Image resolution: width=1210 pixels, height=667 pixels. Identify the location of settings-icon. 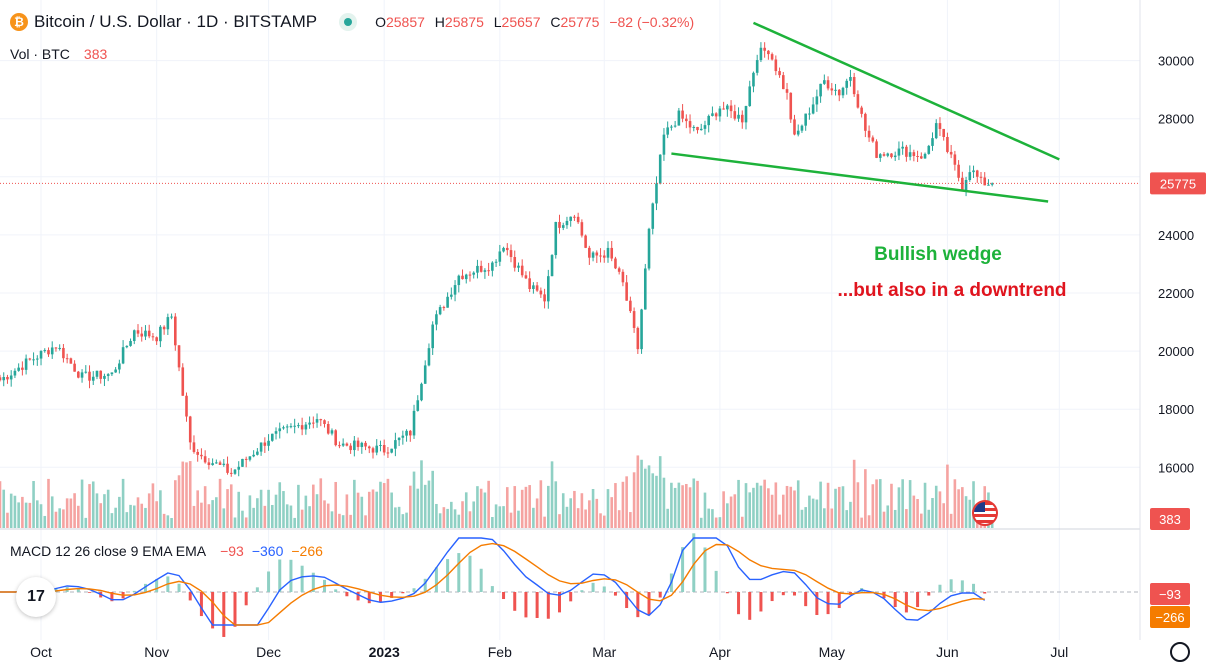
(1180, 652).